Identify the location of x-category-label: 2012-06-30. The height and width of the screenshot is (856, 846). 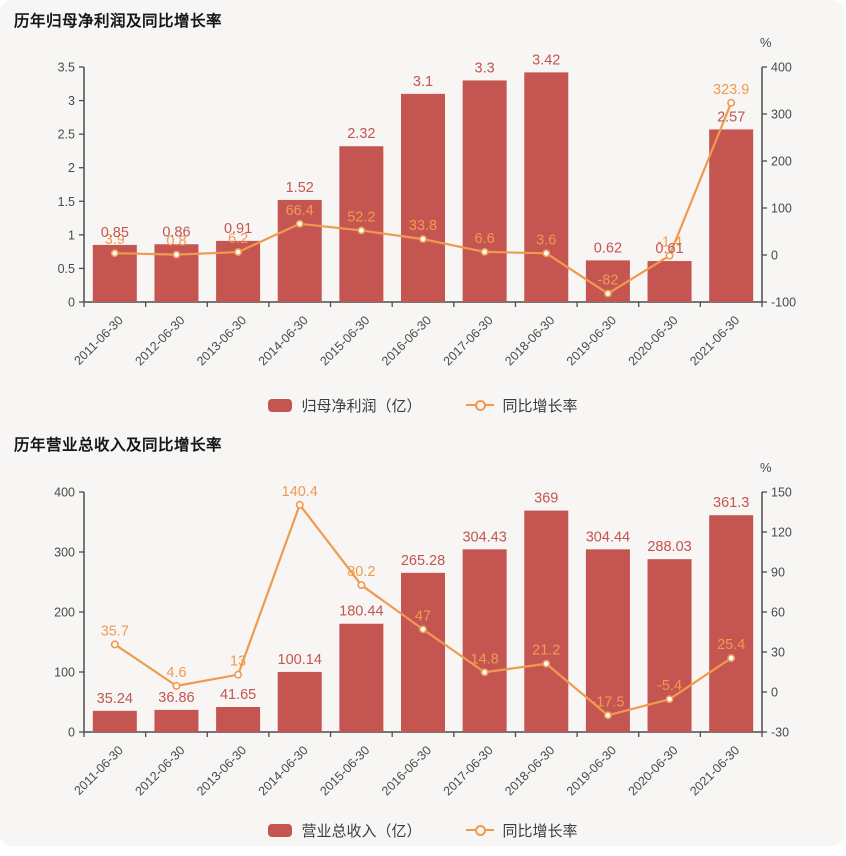
(159, 340).